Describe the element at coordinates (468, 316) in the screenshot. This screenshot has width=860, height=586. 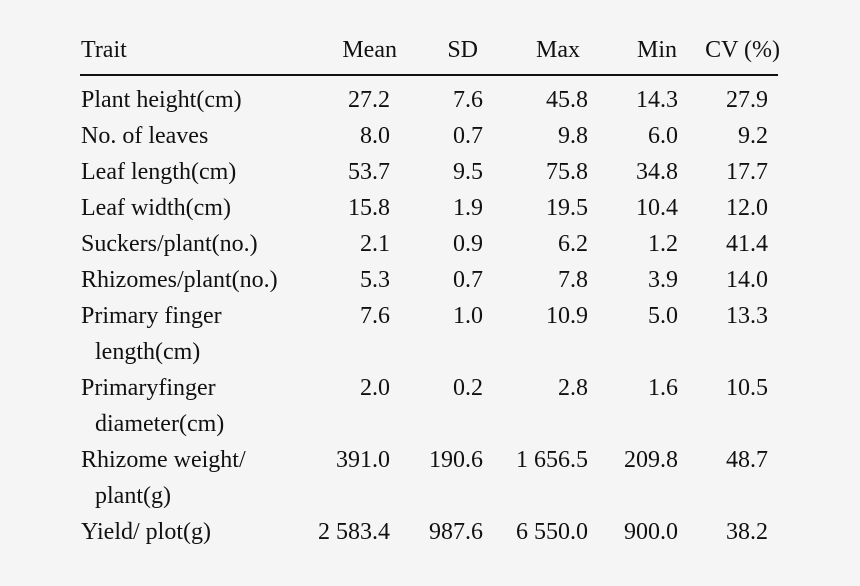
I see `sd-cell: 1.0` at that location.